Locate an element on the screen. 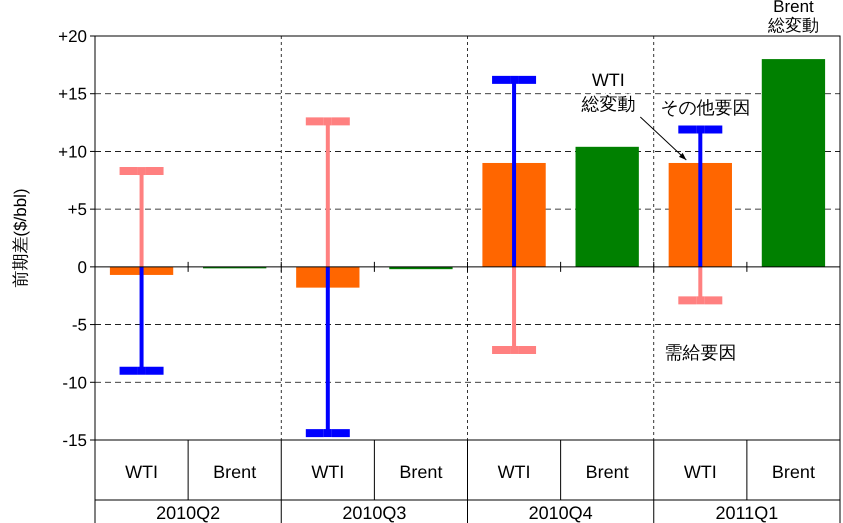 Image resolution: width=843 pixels, height=523 pixels. text: 2011Q1 is located at coordinates (747, 513).